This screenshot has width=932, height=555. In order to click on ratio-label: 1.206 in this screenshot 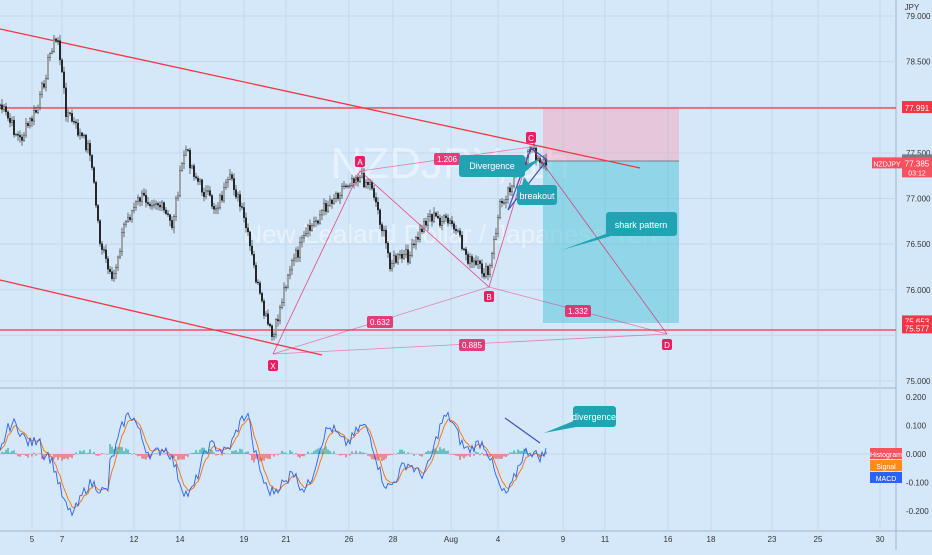, I will do `click(447, 159)`.